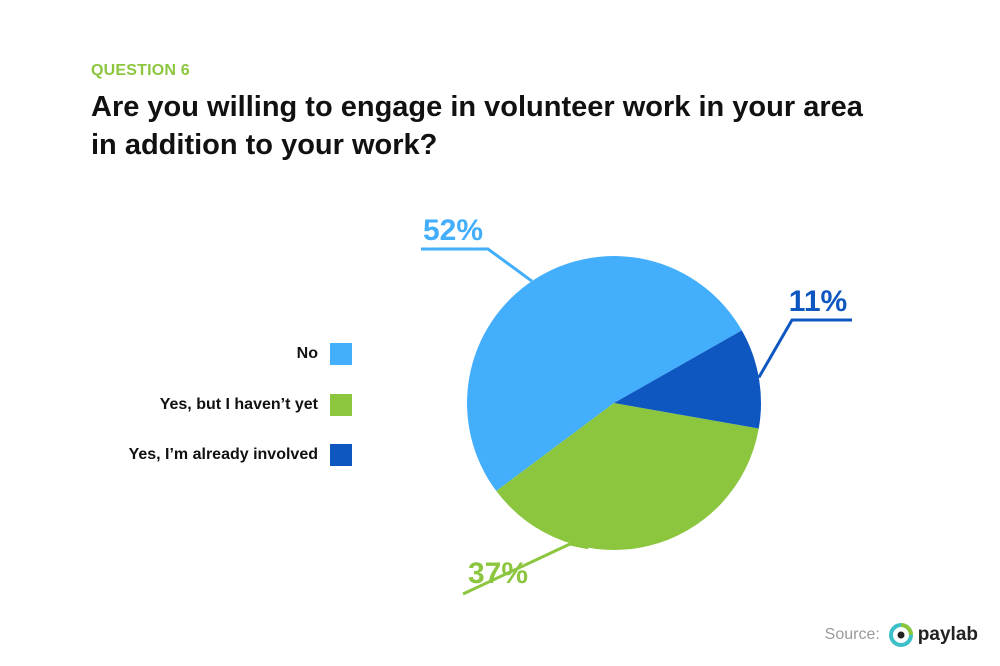  Describe the element at coordinates (324, 354) in the screenshot. I see `legend-item-no: No` at that location.